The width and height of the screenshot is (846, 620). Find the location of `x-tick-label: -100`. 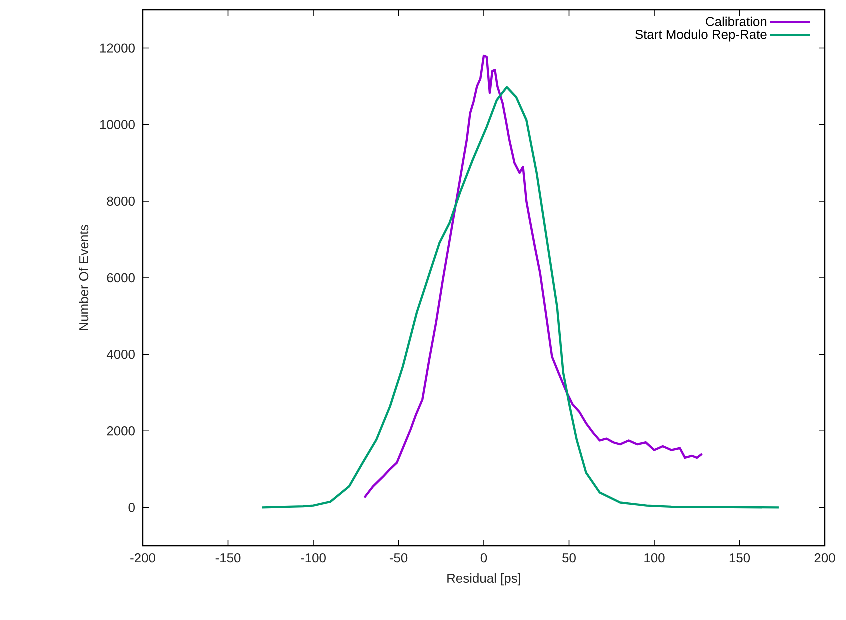

x-tick-label: -100 is located at coordinates (313, 558).